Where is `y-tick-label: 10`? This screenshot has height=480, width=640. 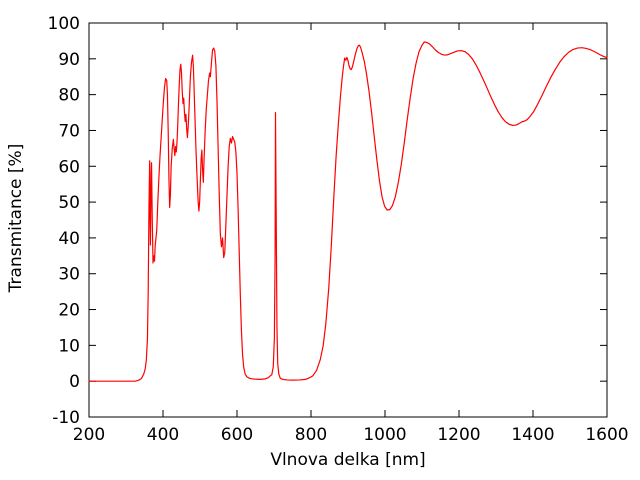
y-tick-label: 10 is located at coordinates (69, 346).